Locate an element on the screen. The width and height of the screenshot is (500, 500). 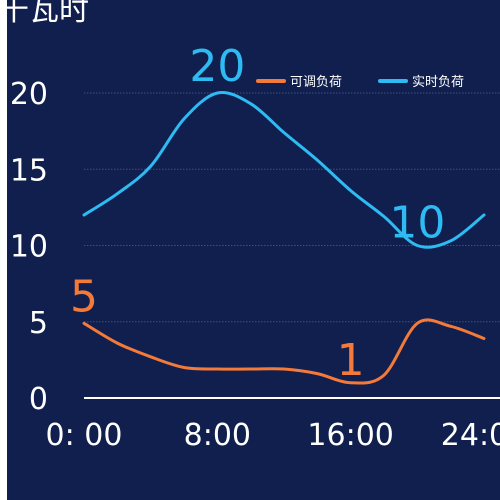
y-tick-label: 10 is located at coordinates (29, 247).